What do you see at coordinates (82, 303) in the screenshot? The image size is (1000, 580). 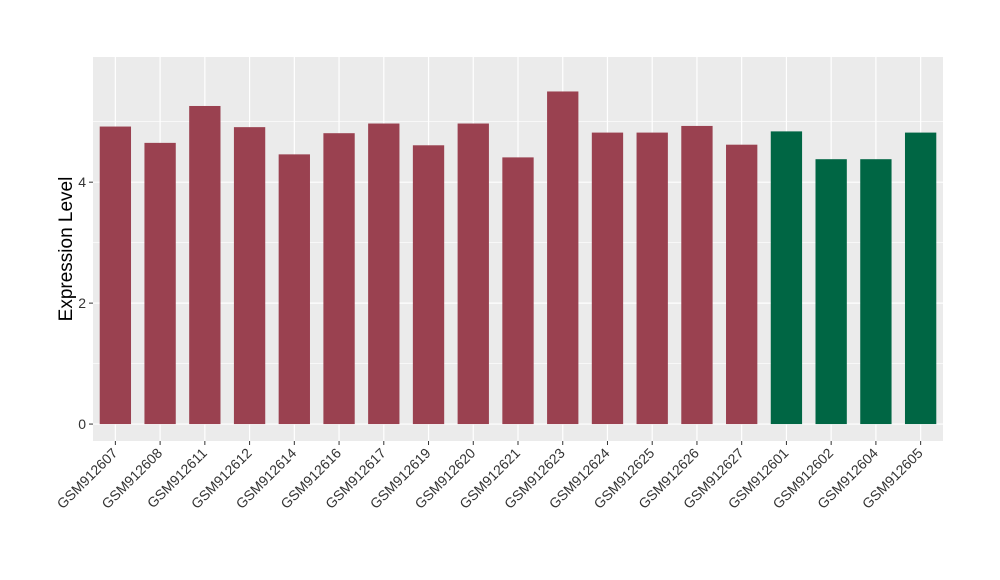 I see `y-tick-label: 2` at bounding box center [82, 303].